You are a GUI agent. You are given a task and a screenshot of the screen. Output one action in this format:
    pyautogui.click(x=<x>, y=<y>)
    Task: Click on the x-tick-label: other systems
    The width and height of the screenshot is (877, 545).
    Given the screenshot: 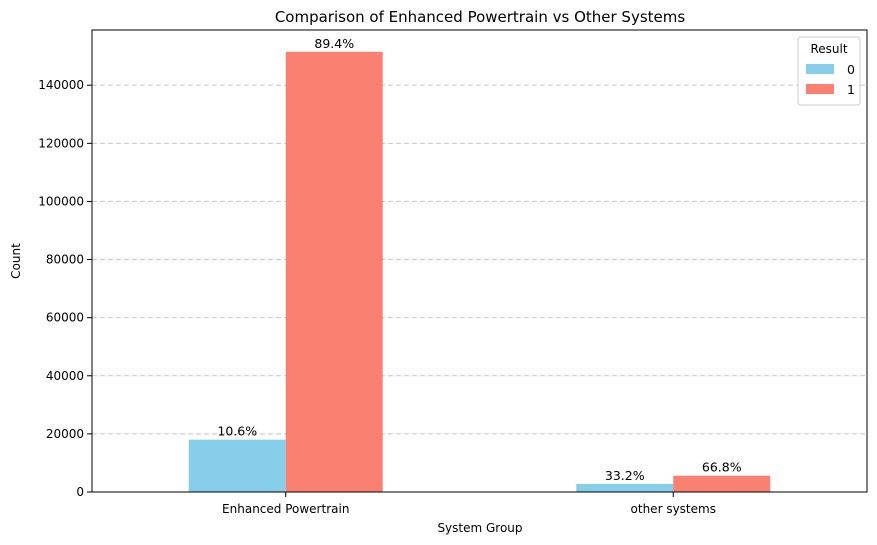 What is the action you would take?
    pyautogui.click(x=673, y=509)
    